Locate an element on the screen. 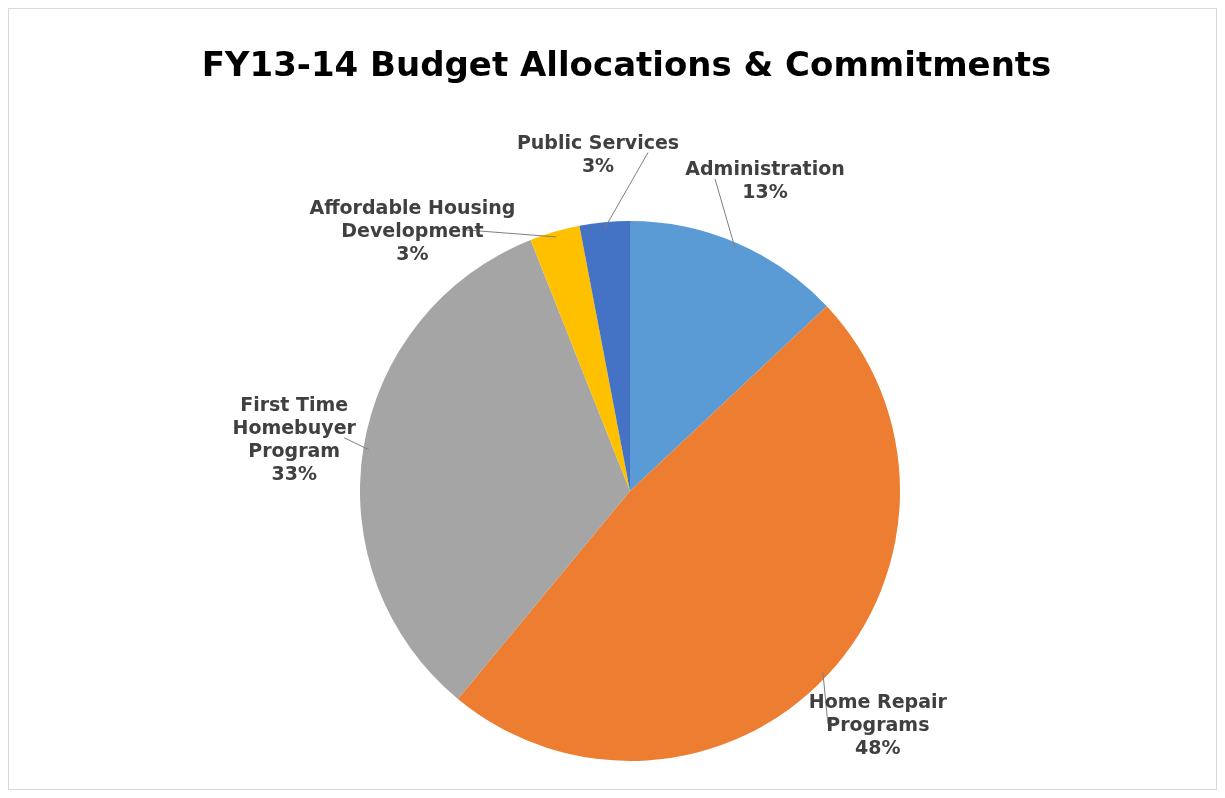 Image resolution: width=1225 pixels, height=798 pixels. slice-label: Affordable Housing Development is located at coordinates (412, 219).